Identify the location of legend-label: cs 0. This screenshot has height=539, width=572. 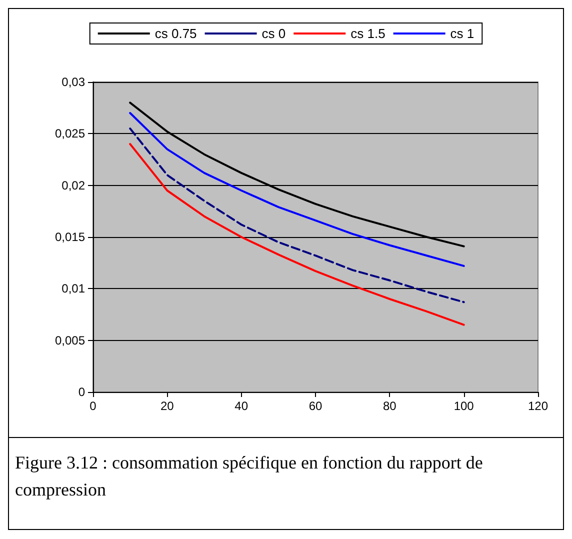
(274, 33).